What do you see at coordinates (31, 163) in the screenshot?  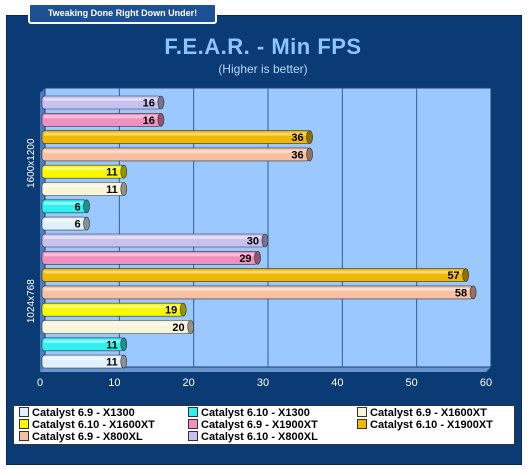 I see `category-label: 1600x1200` at bounding box center [31, 163].